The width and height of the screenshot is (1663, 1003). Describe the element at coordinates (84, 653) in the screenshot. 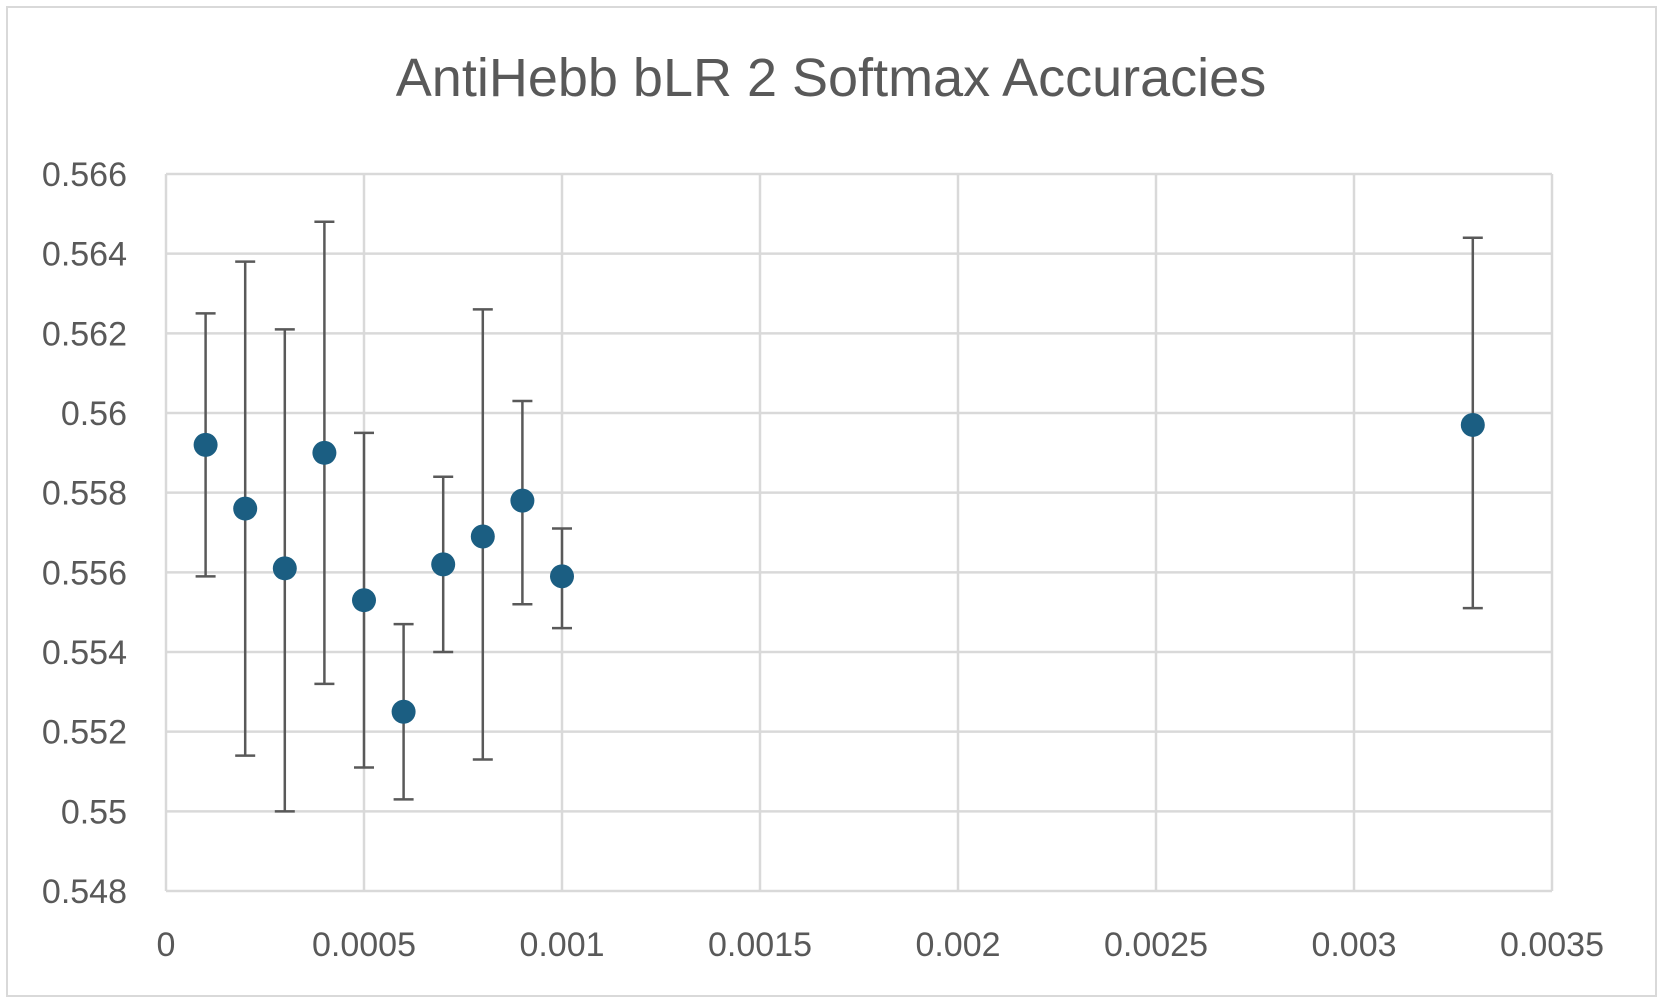

I see `y-tick-label: 0.554` at that location.